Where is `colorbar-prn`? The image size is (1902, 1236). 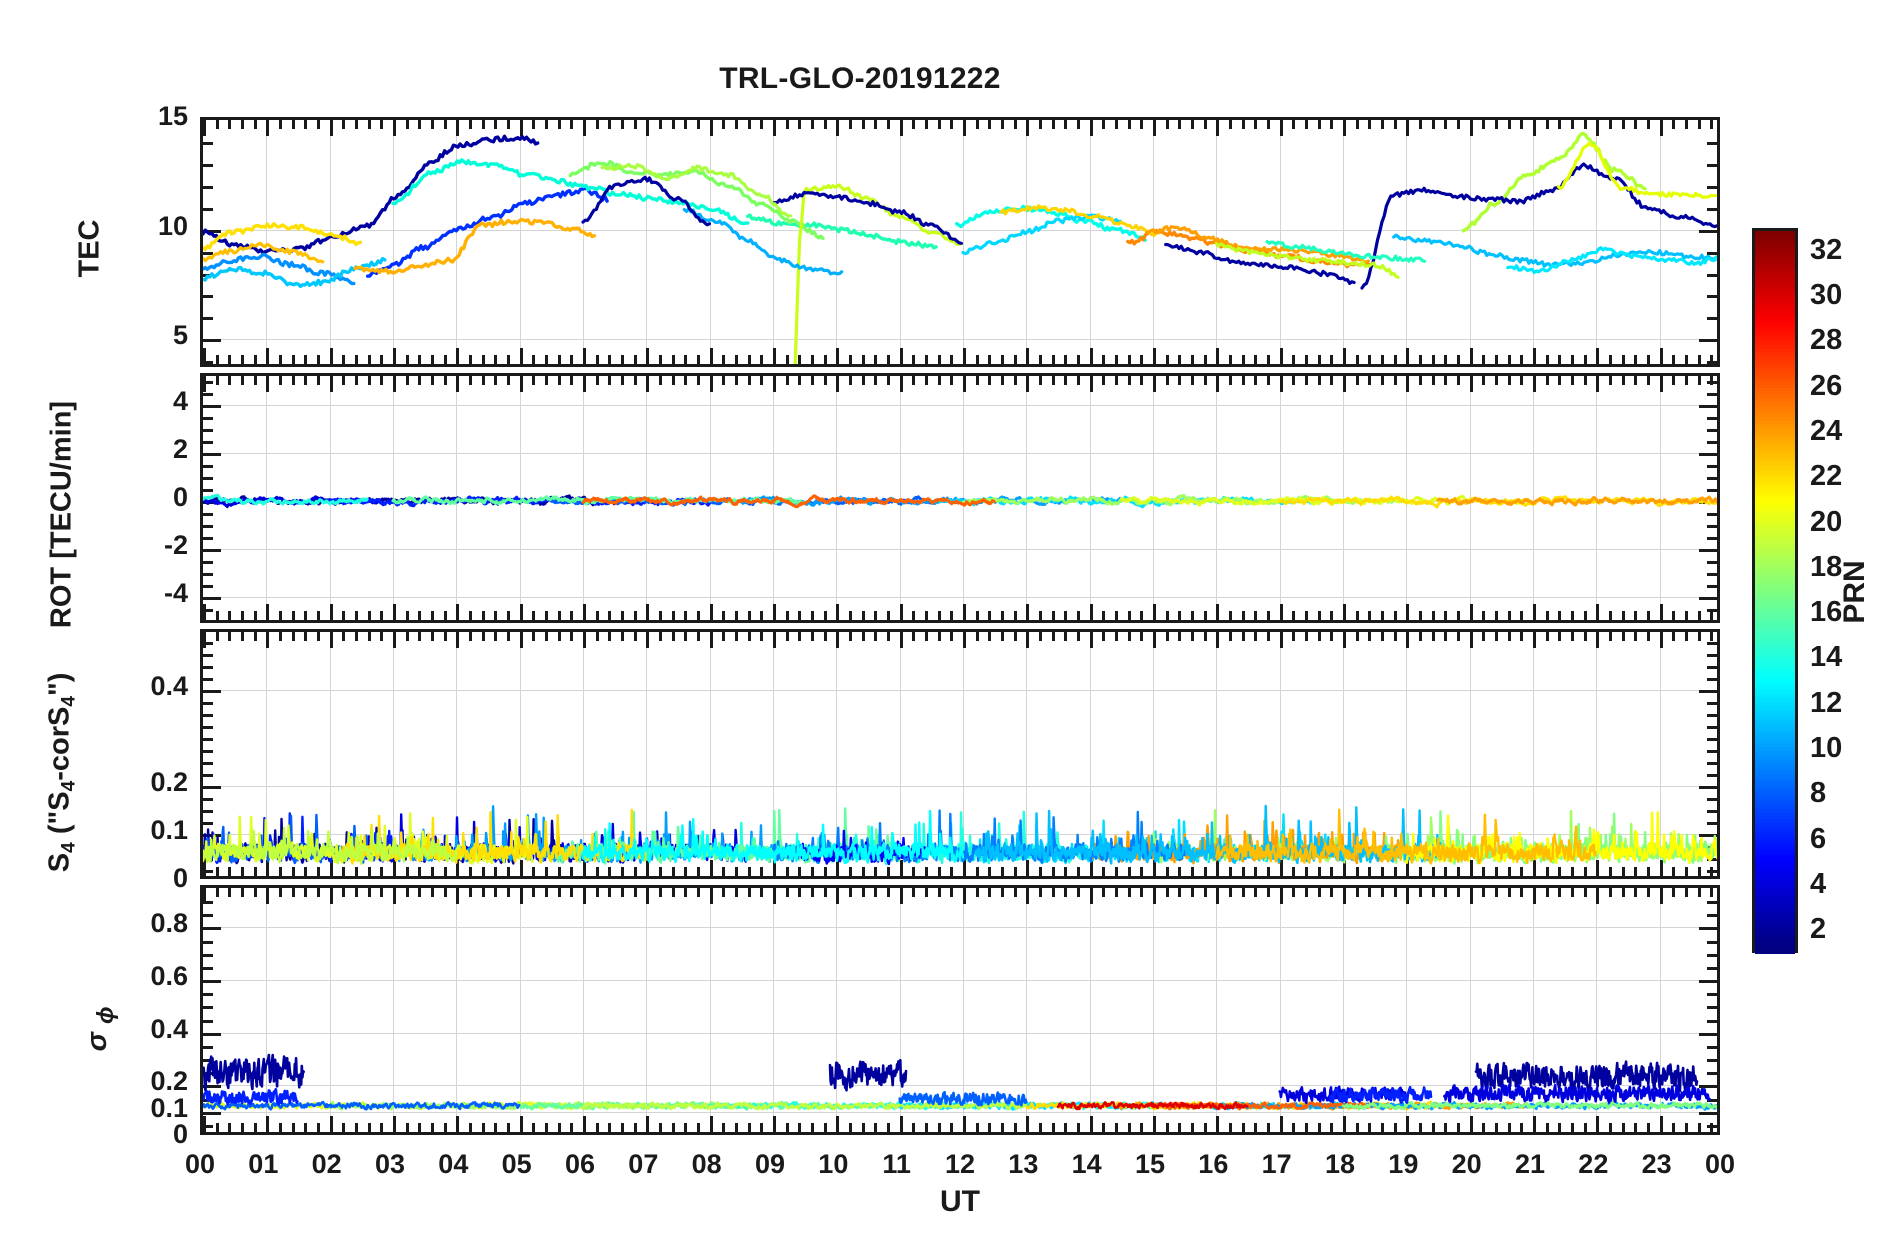 colorbar-prn is located at coordinates (1775, 591).